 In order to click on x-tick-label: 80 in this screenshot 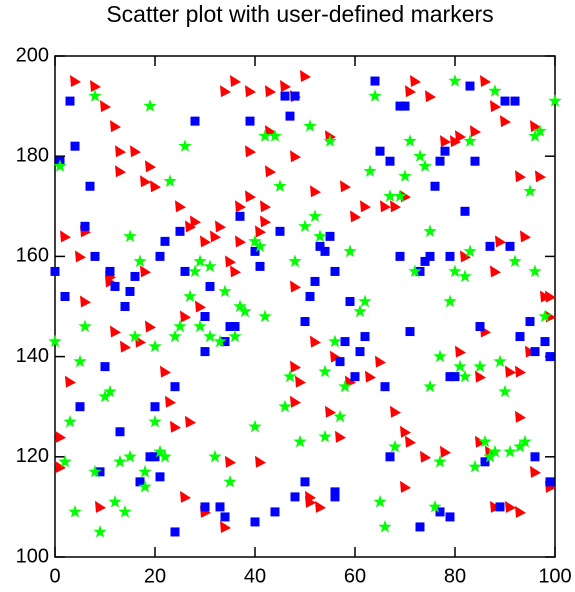, I will do `click(455, 576)`.